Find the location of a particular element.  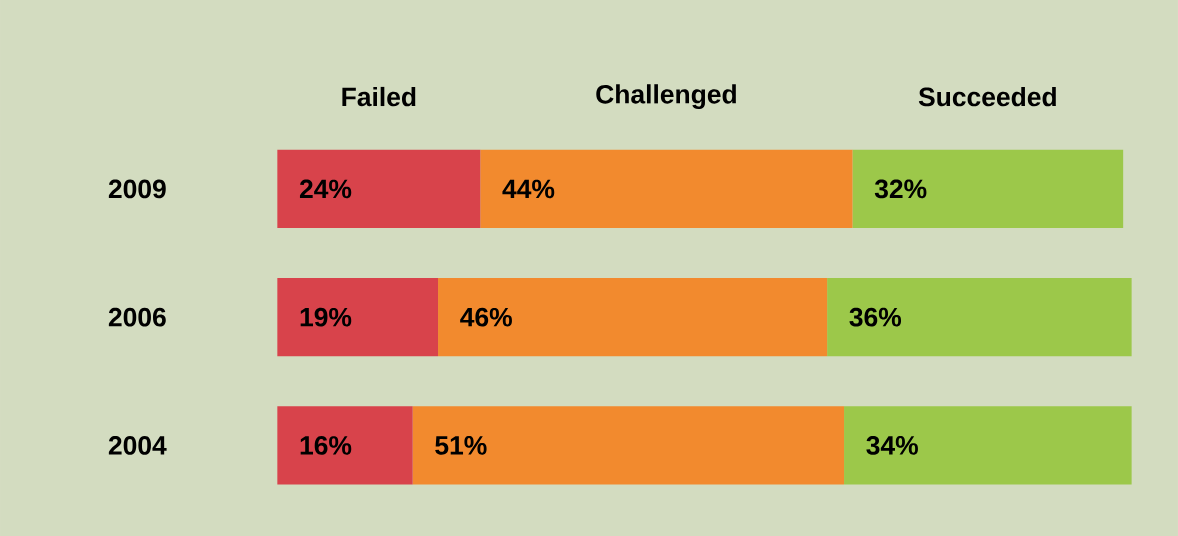

data-label: 16% is located at coordinates (326, 445).